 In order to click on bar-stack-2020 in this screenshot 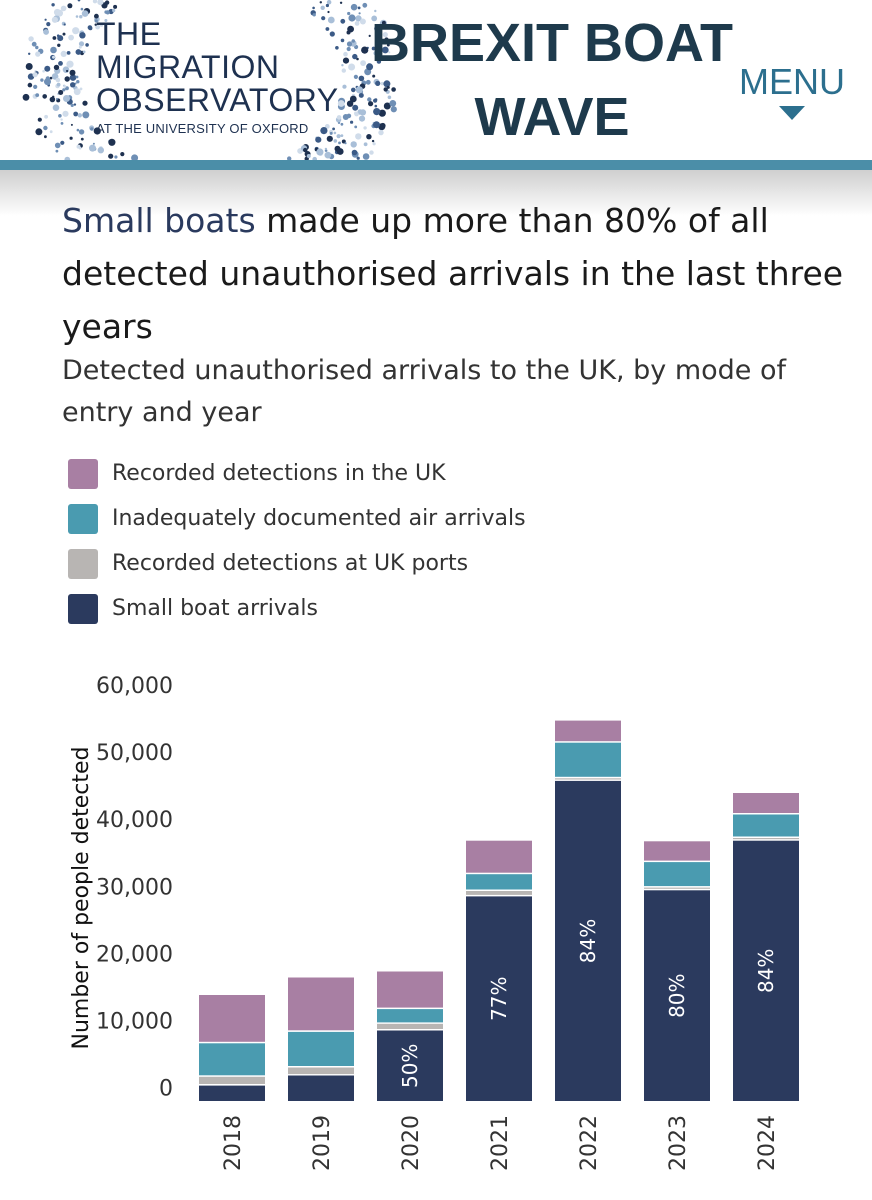, I will do `click(410, 1036)`.